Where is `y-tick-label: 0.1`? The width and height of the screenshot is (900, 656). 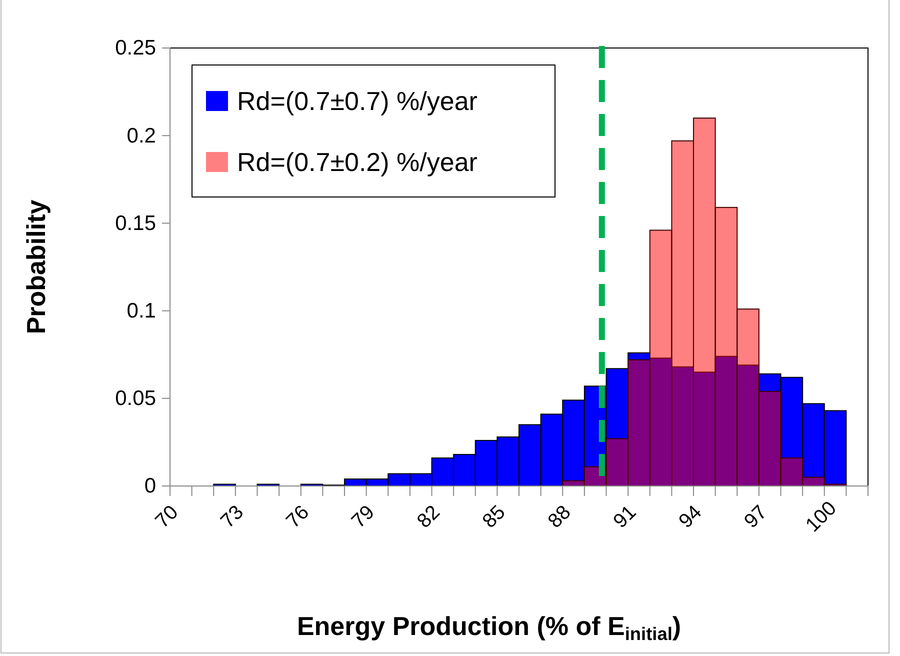
y-tick-label: 0.1 is located at coordinates (141, 311).